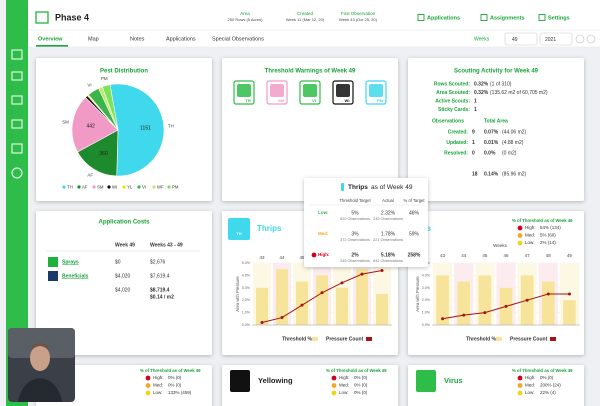 The width and height of the screenshot is (600, 406). Describe the element at coordinates (70, 262) in the screenshot. I see `cost-name: Sprays` at that location.